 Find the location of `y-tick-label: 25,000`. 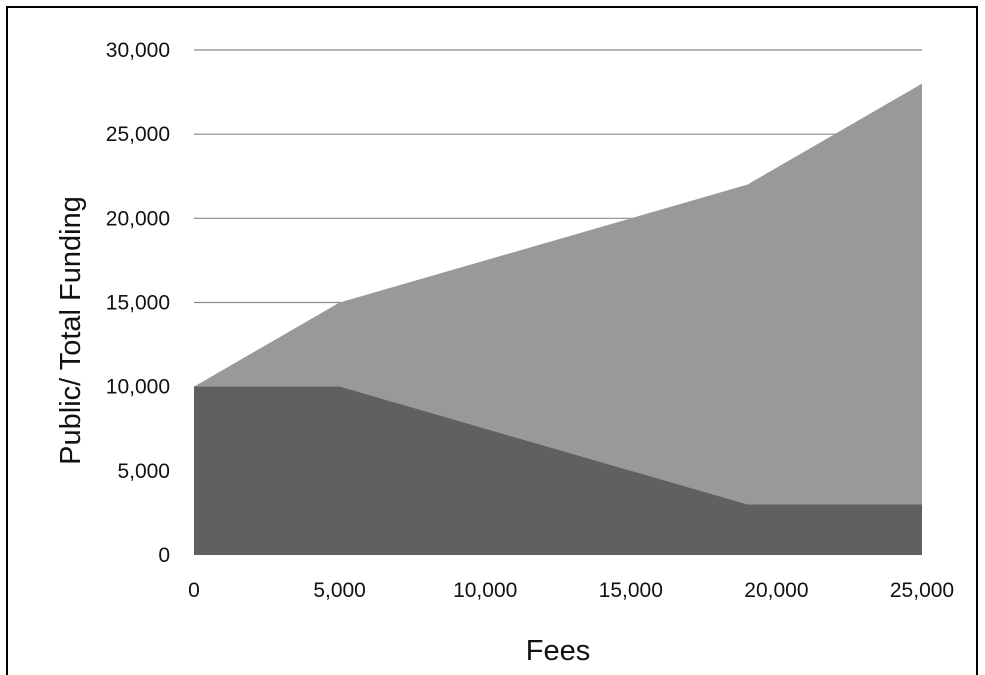

y-tick-label: 25,000 is located at coordinates (138, 134).